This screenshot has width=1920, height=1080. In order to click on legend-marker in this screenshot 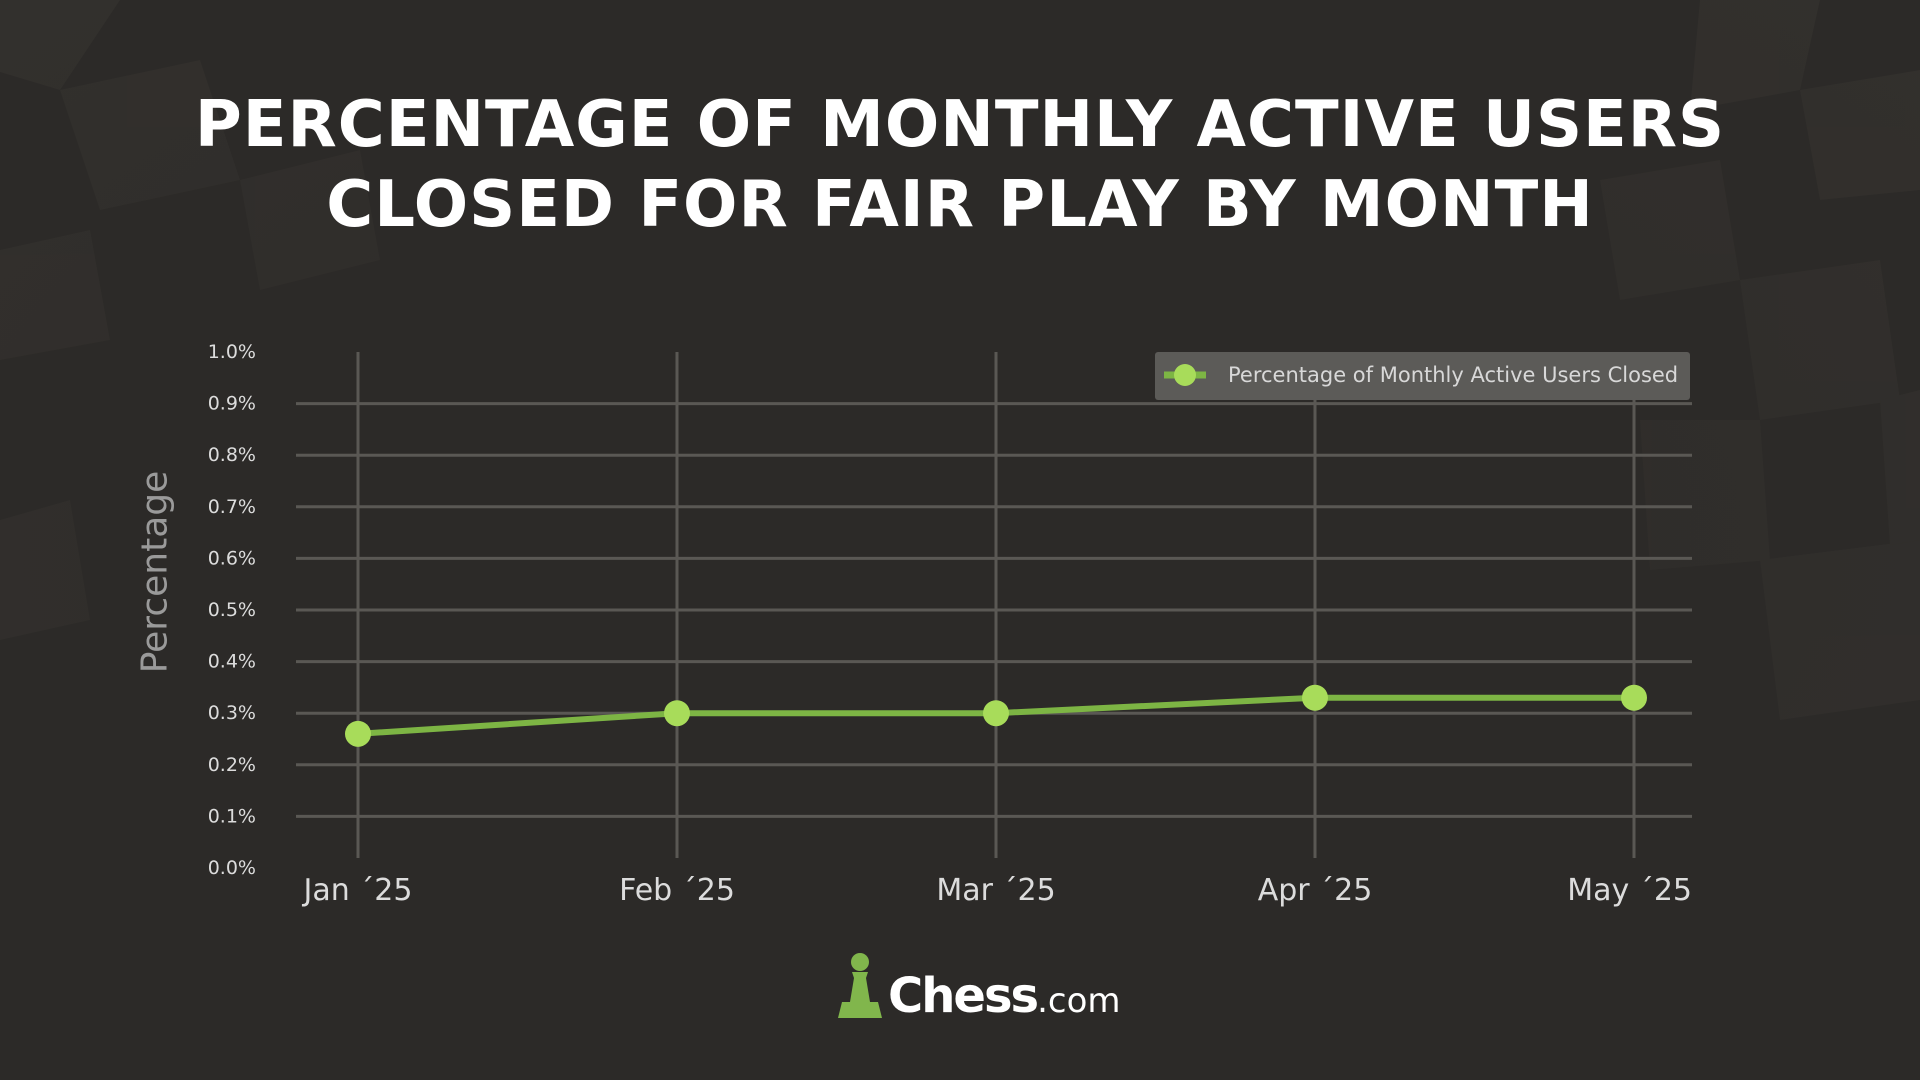, I will do `click(1185, 375)`.